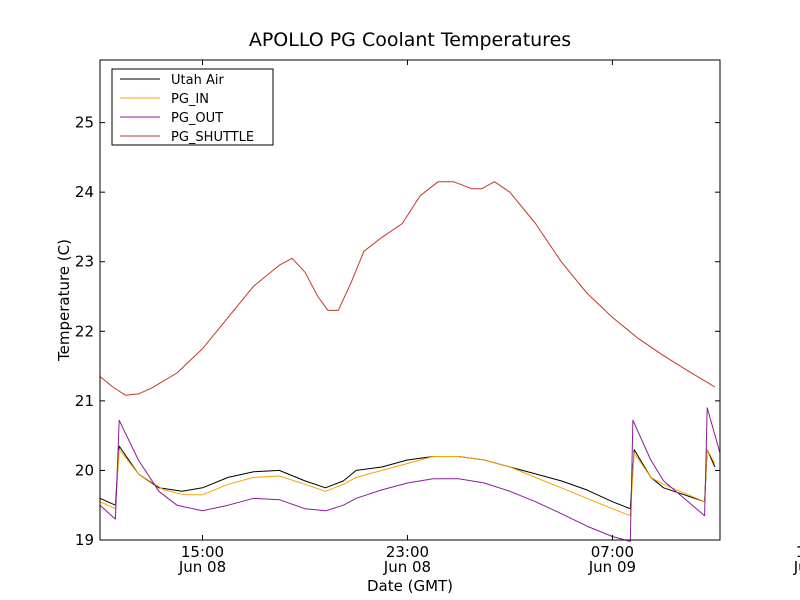  Describe the element at coordinates (84, 123) in the screenshot. I see `y-tick-label: 25` at that location.